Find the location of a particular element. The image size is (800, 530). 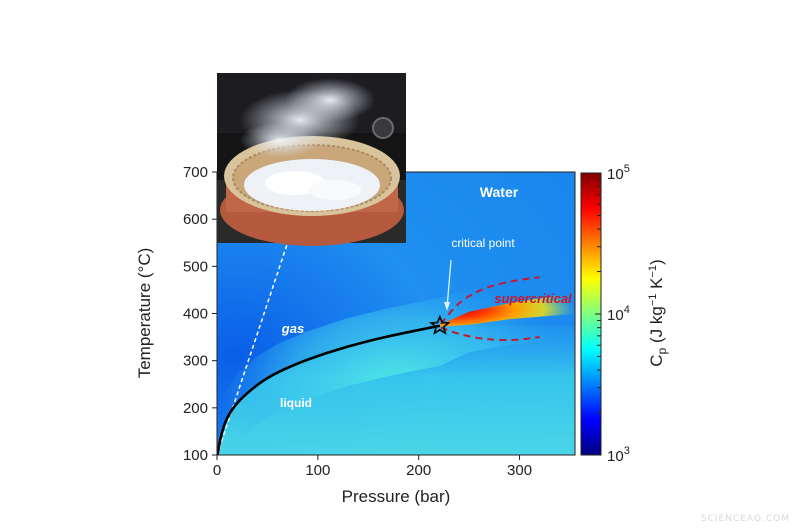

supercritical-label: supercritical is located at coordinates (533, 298).